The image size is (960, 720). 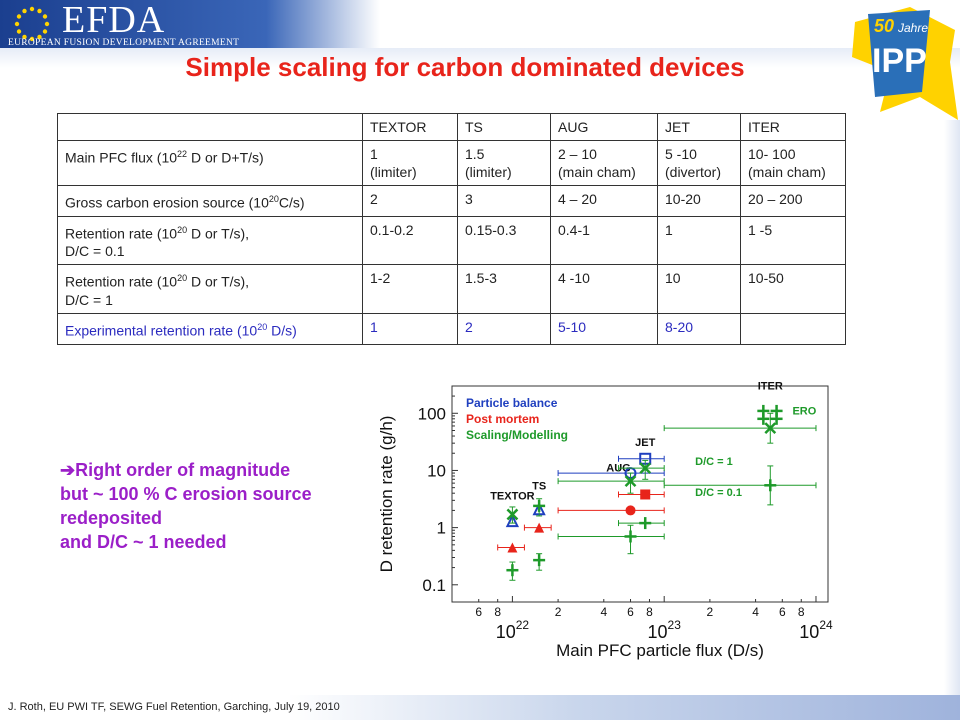 What do you see at coordinates (190, 24) in the screenshot?
I see `header-band` at bounding box center [190, 24].